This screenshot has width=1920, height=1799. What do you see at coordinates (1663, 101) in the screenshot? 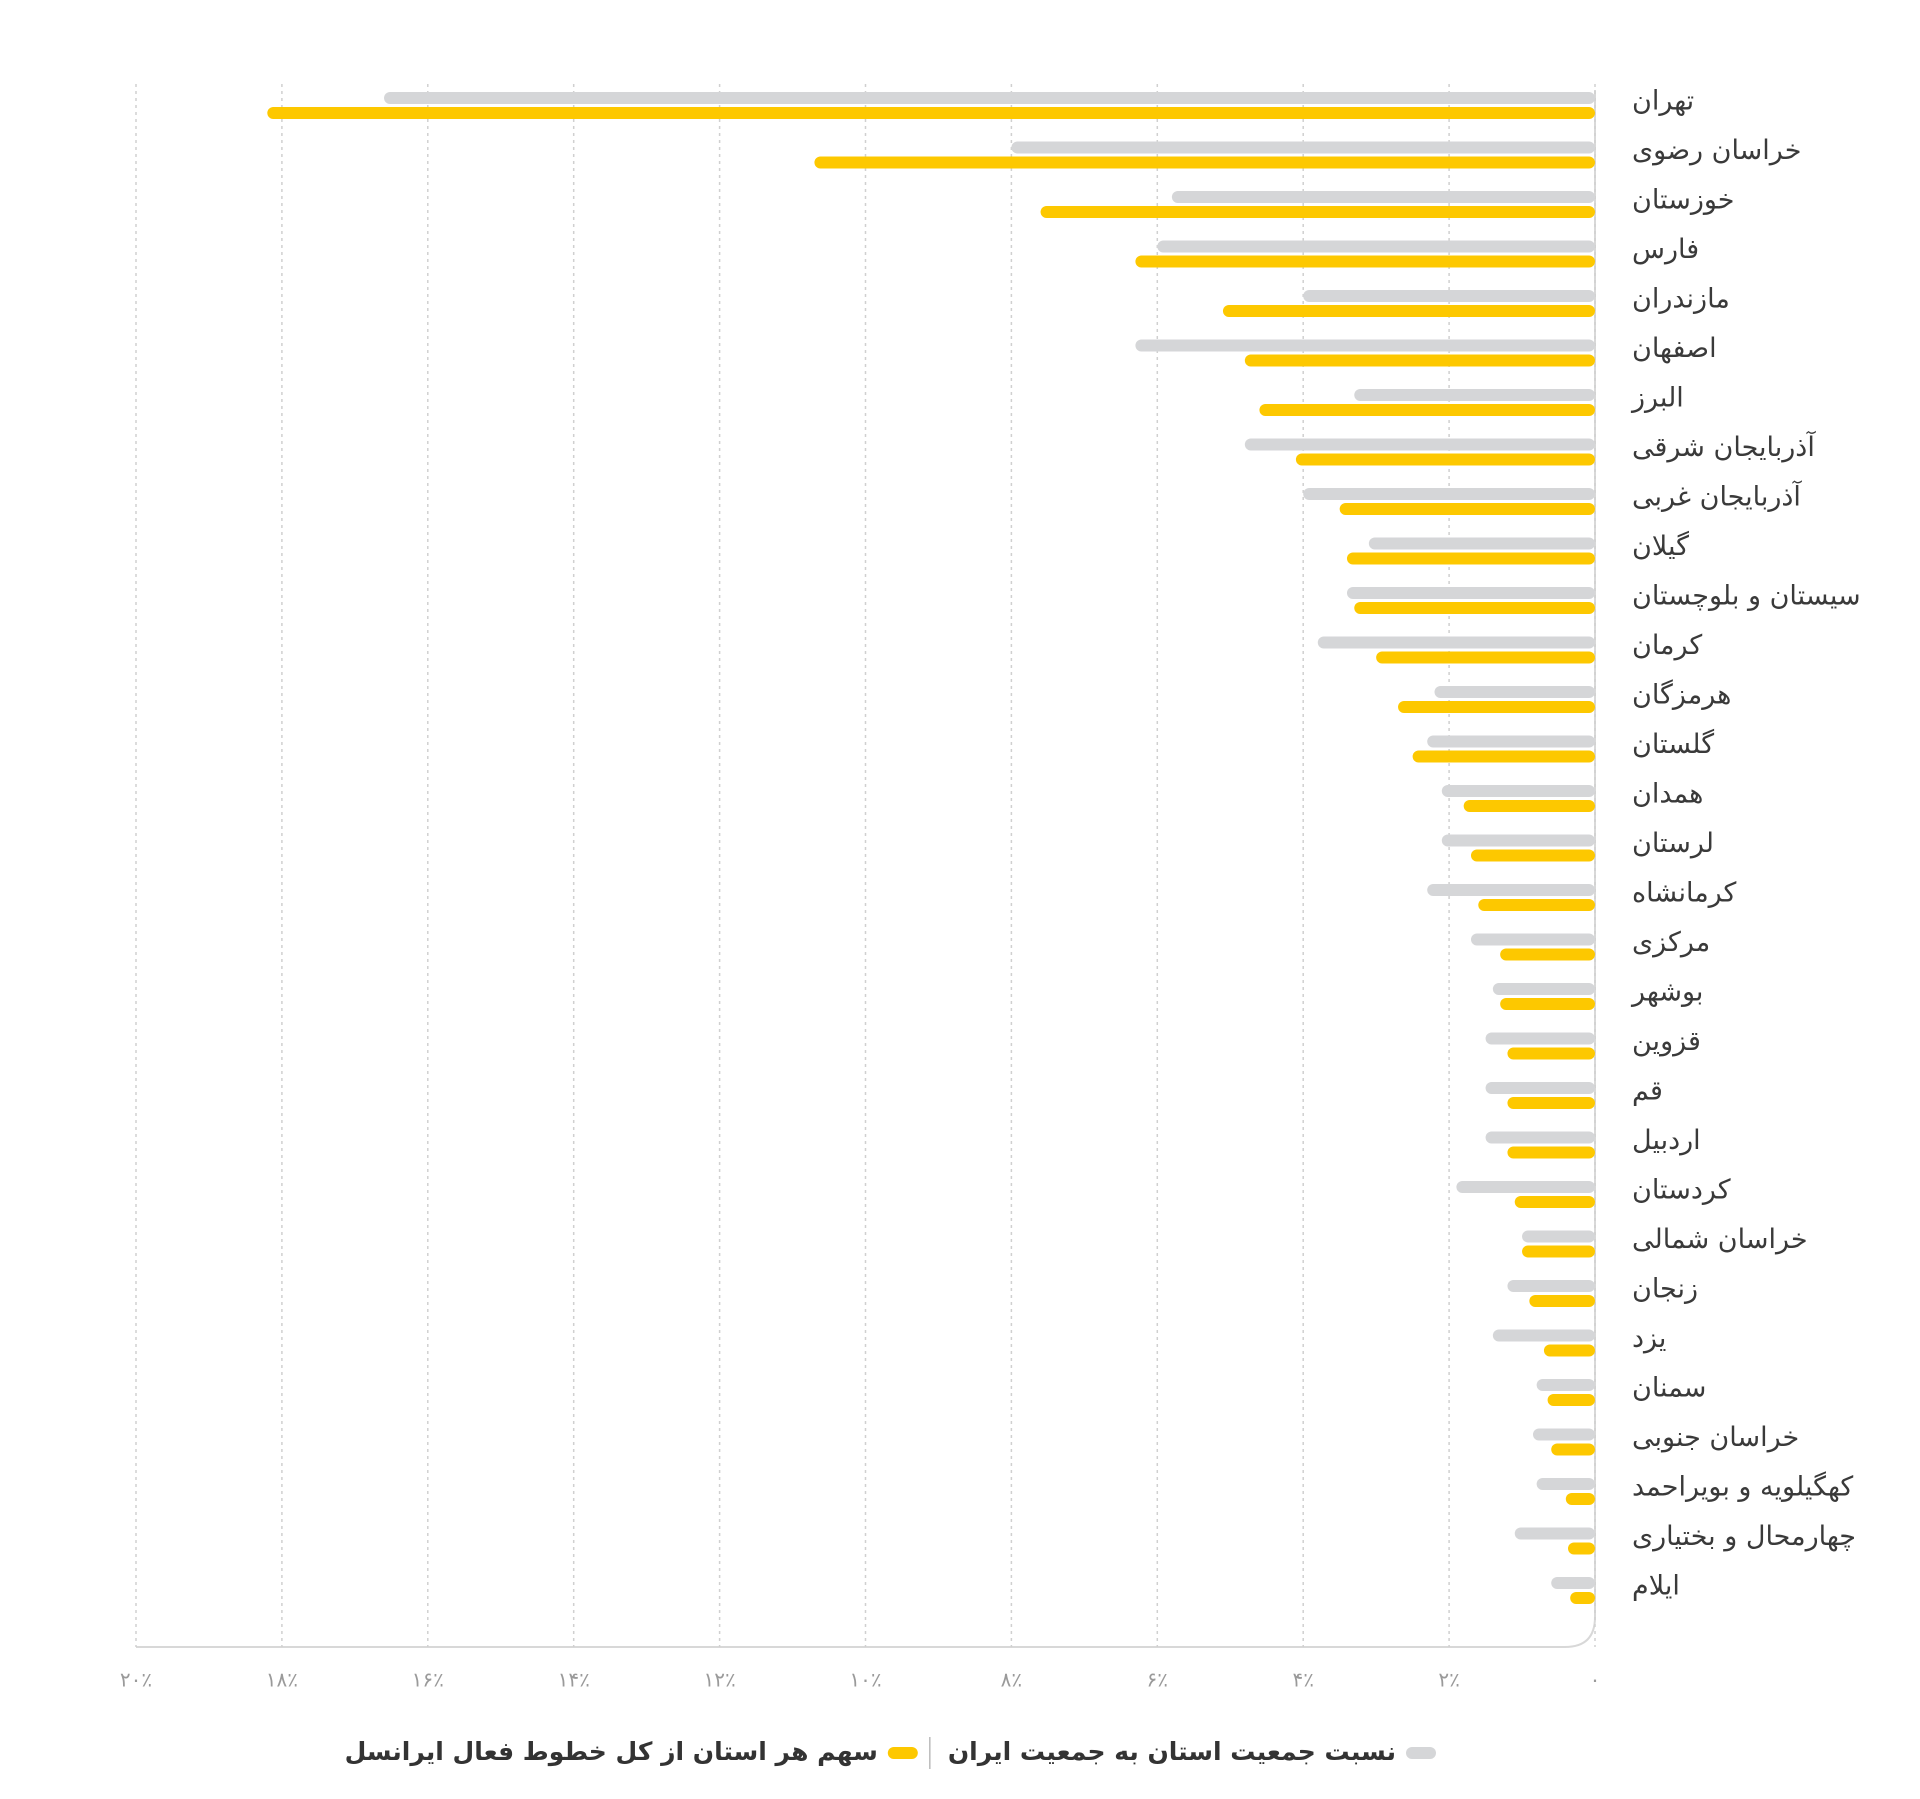
I see `category-label: تهران` at bounding box center [1663, 101].